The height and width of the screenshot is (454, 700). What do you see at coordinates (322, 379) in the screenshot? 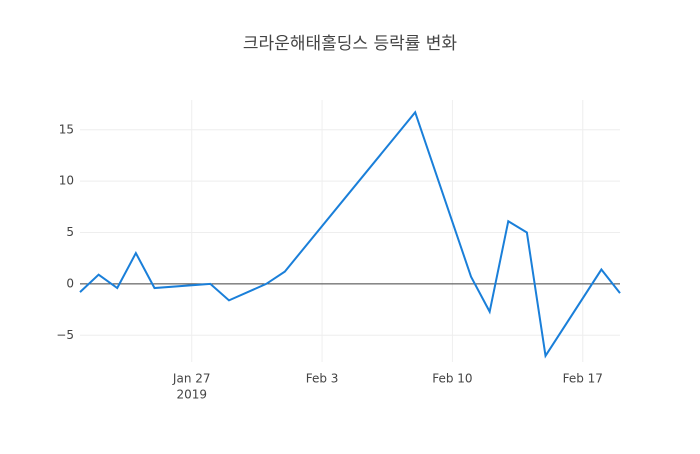
I see `x-tick-label: Feb 3` at bounding box center [322, 379].